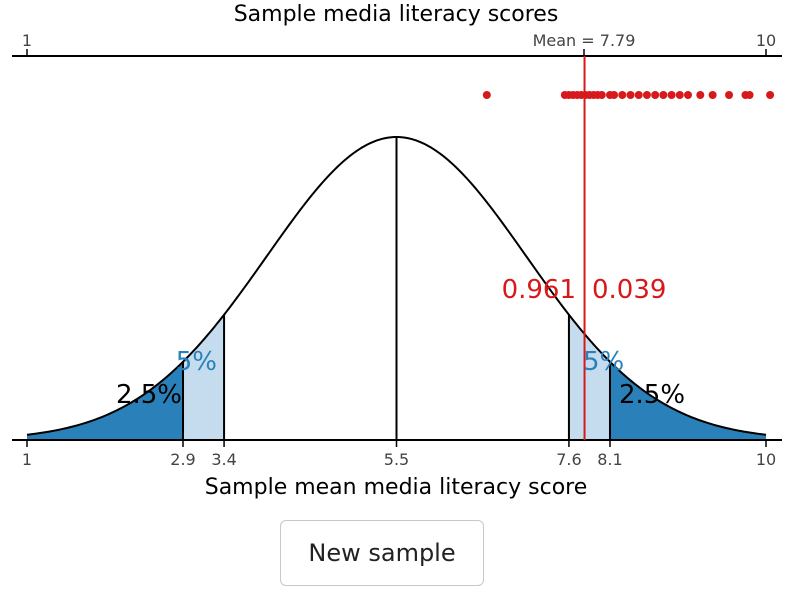  What do you see at coordinates (652, 395) in the screenshot?
I see `right-2-5pct-label: 2.5%` at bounding box center [652, 395].